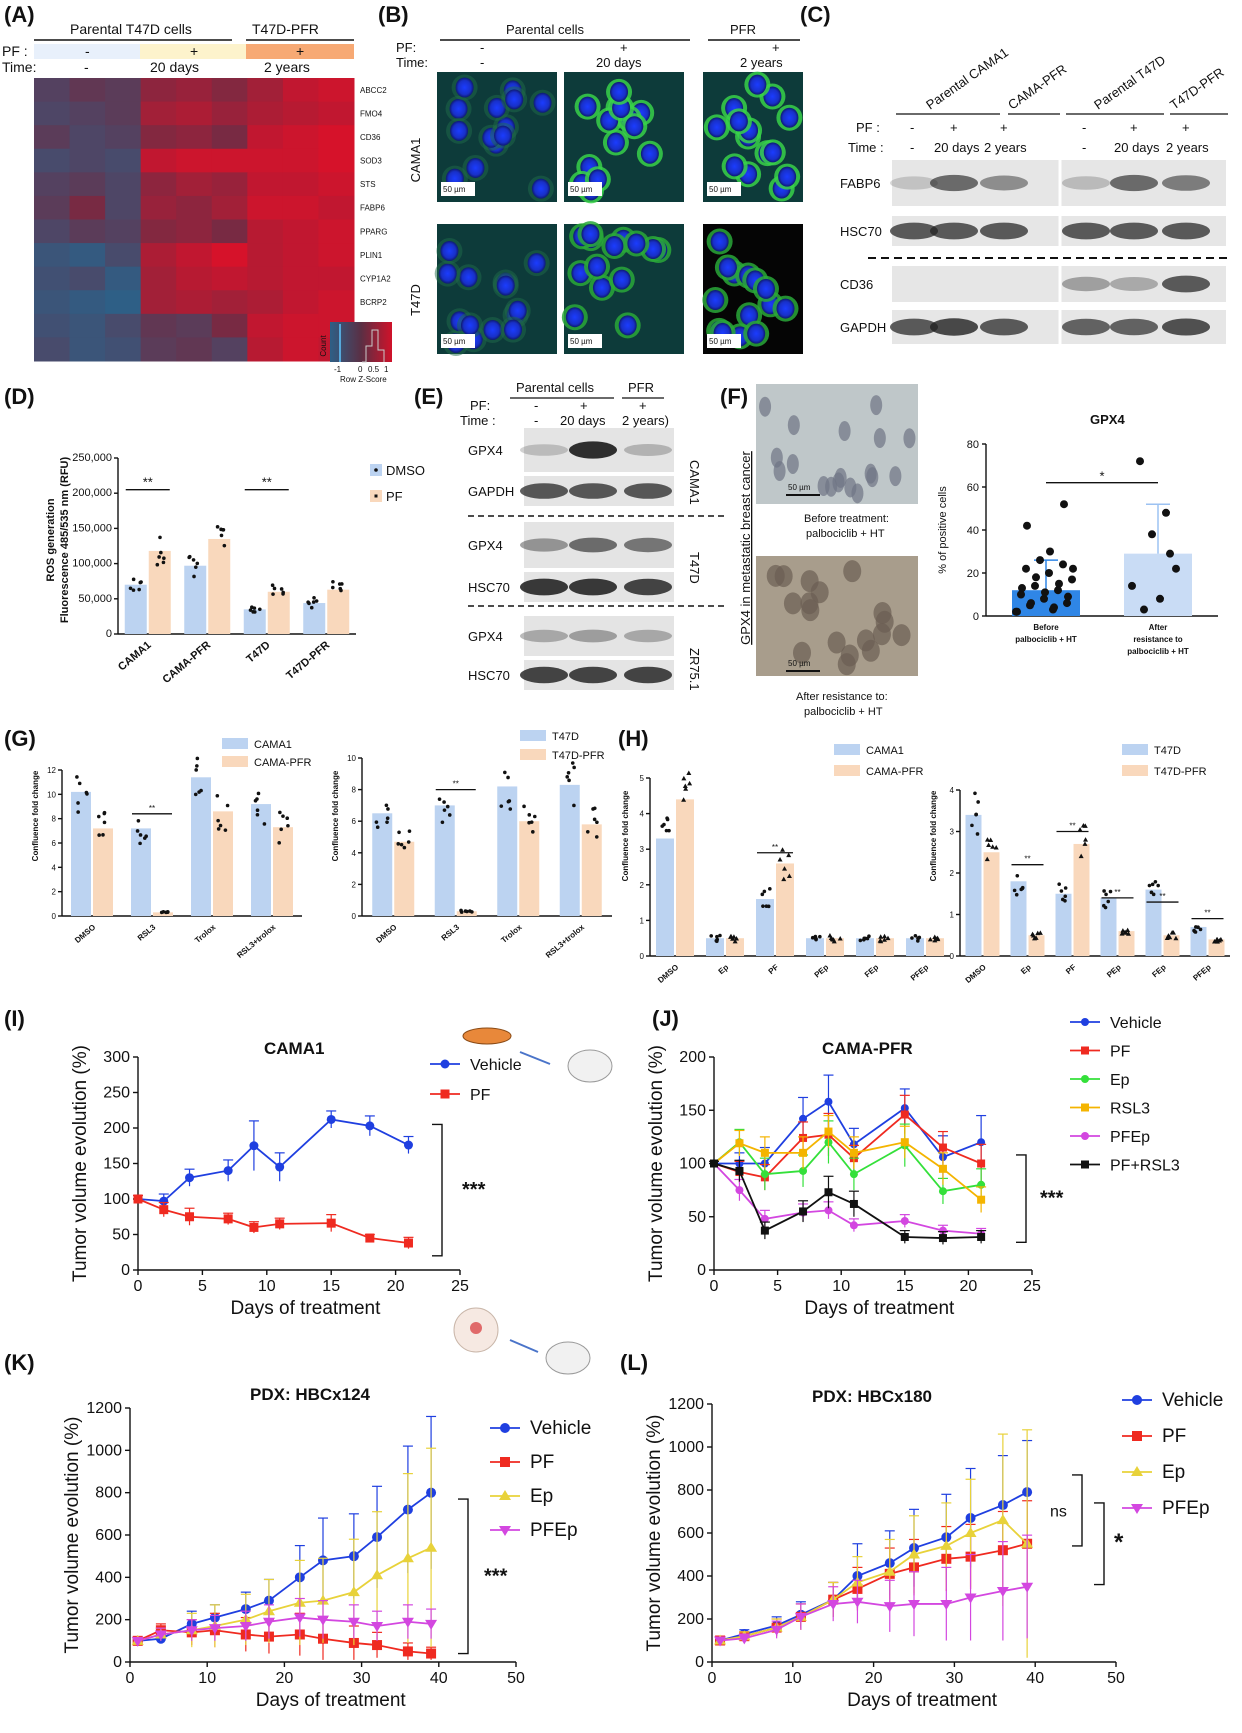  I want to click on gene-label: STS, so click(368, 184).